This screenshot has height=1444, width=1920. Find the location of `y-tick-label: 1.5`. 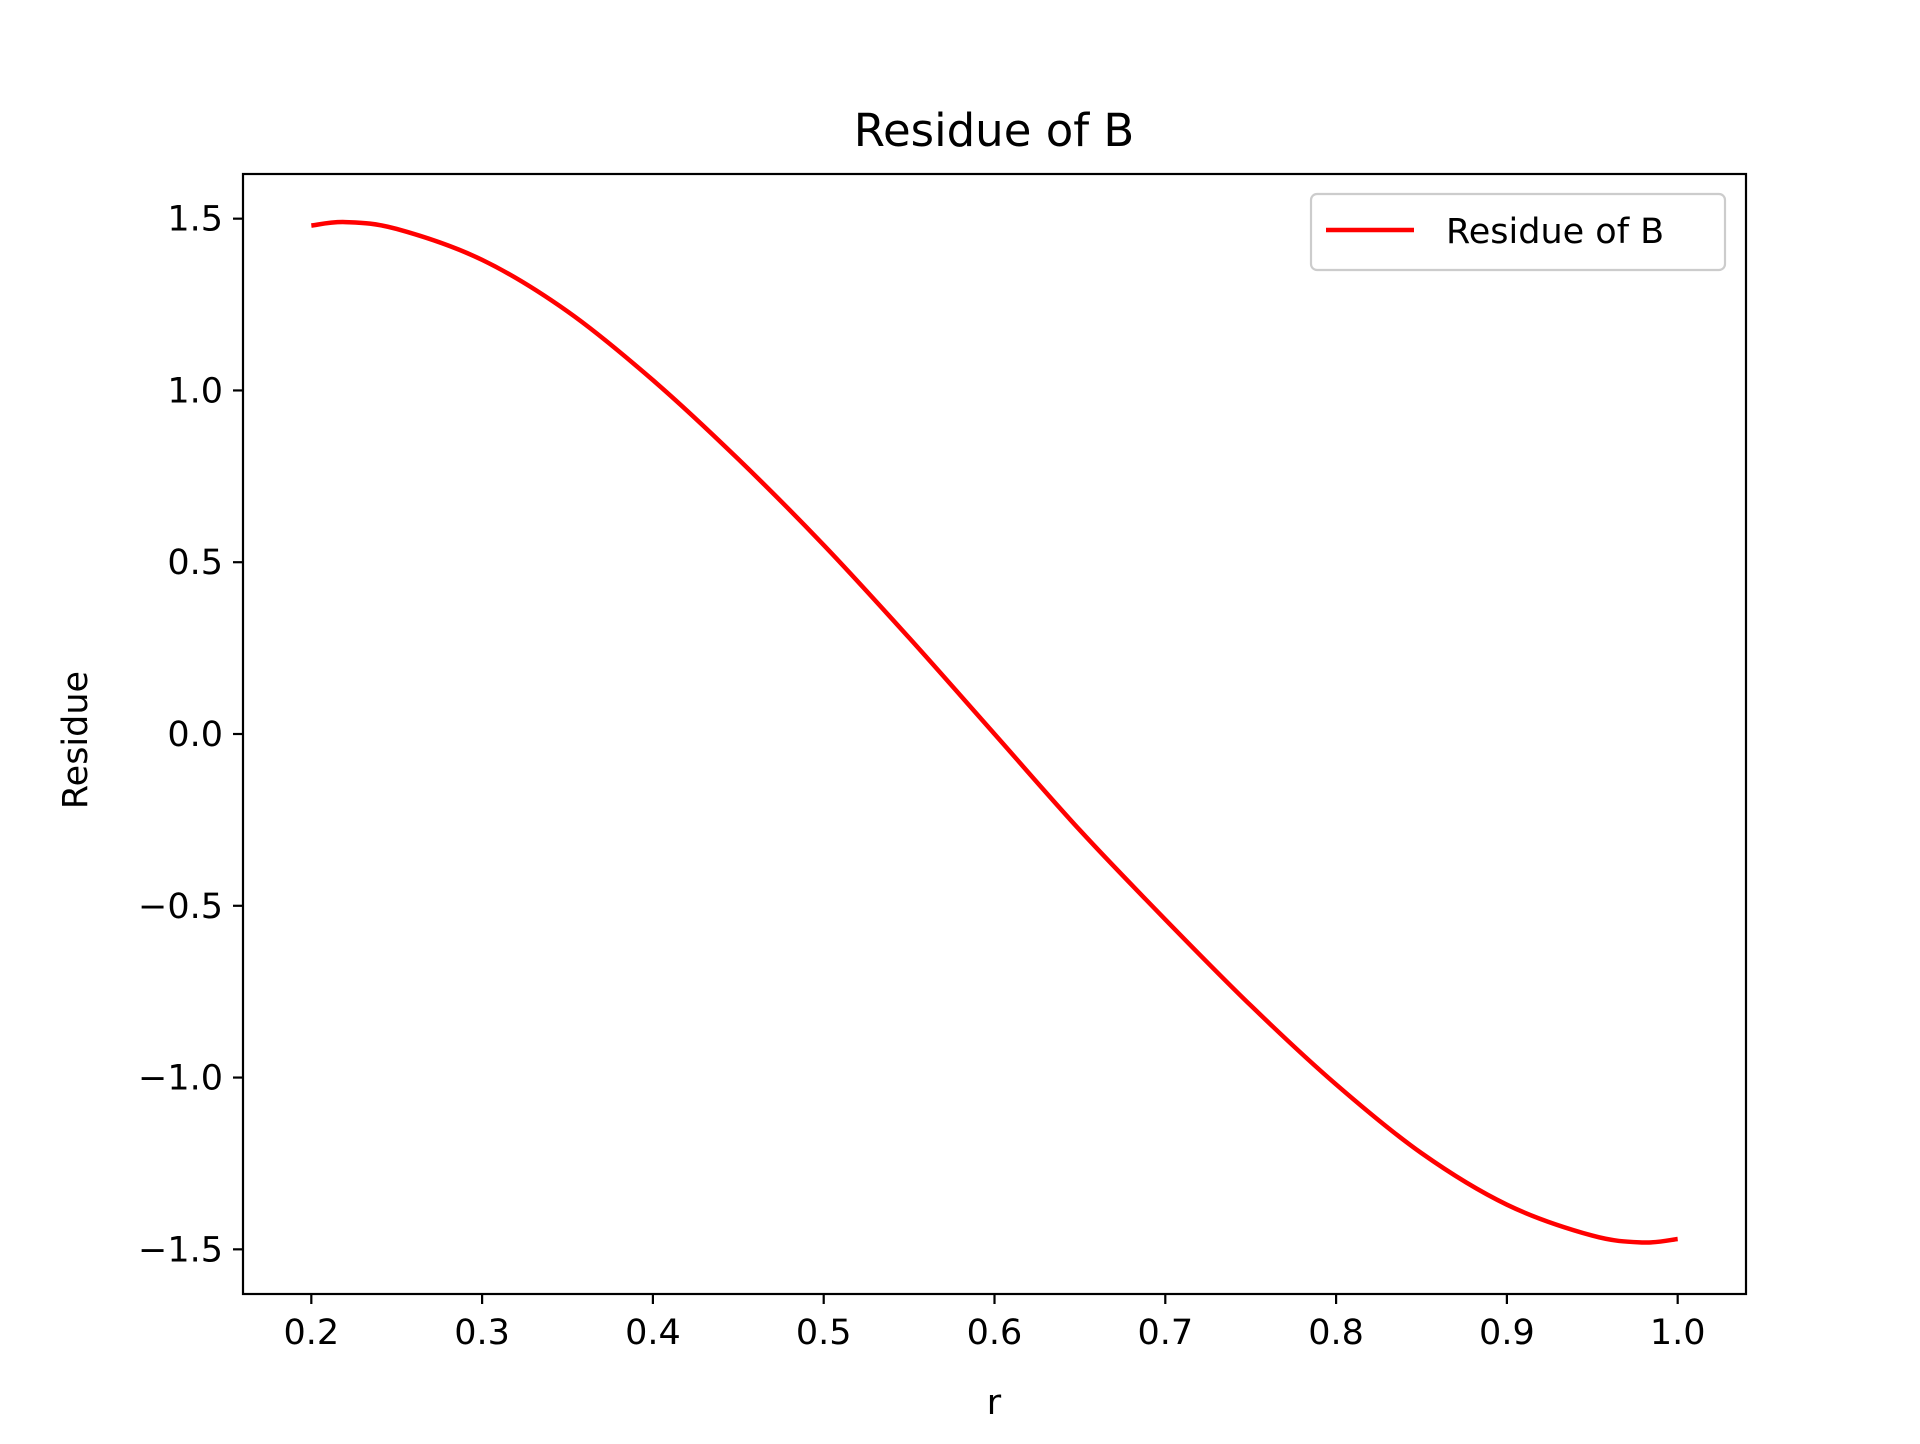

y-tick-label: 1.5 is located at coordinates (195, 220).